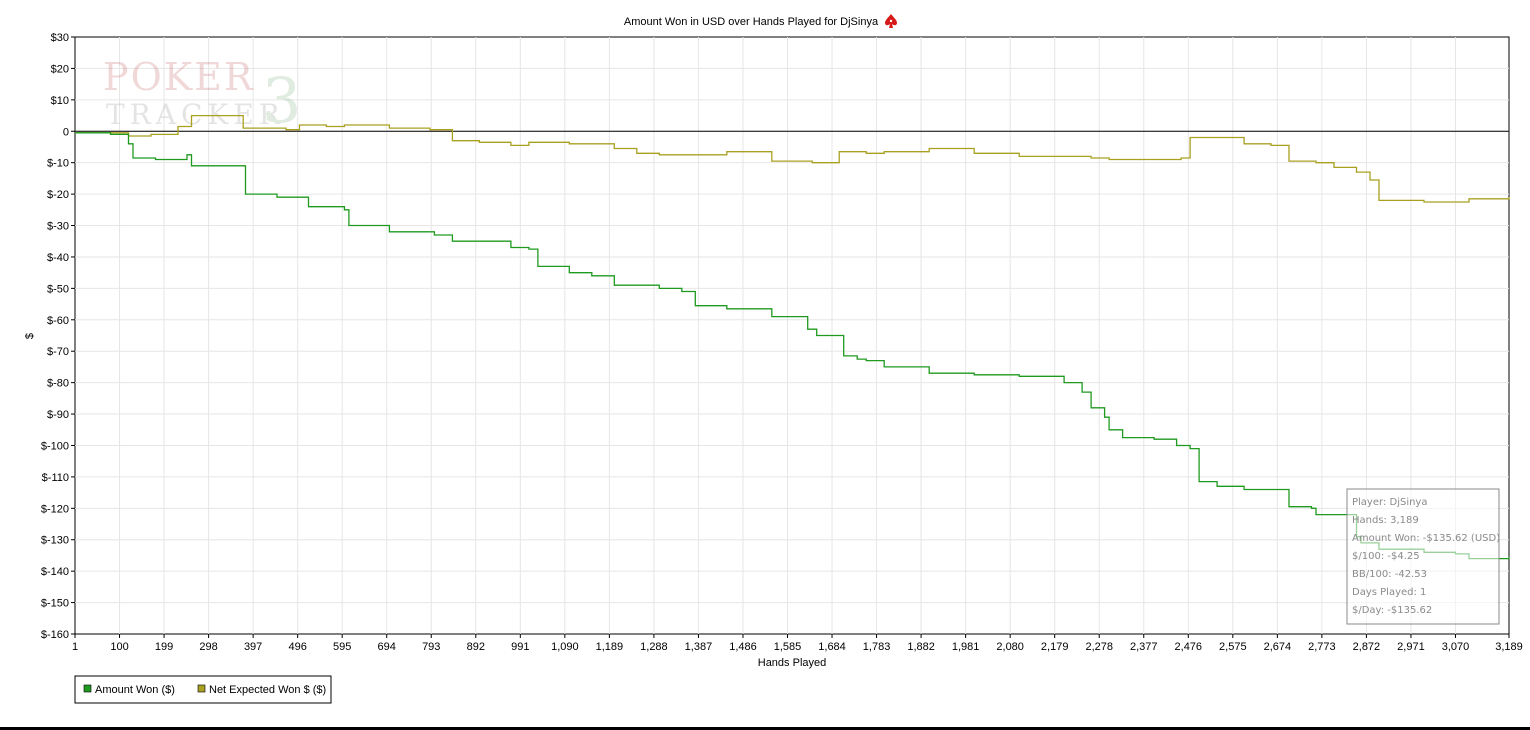  I want to click on legend: Amount Won ($) Net Expected Won $ ($), so click(203, 689).